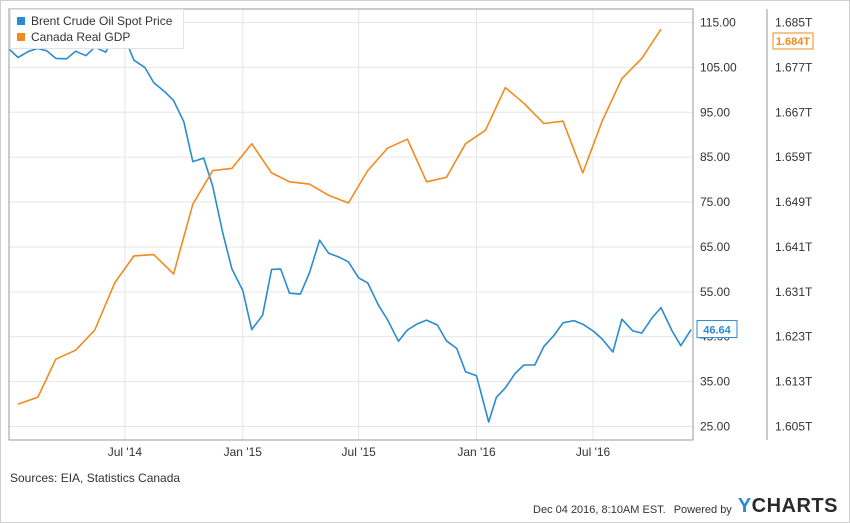  Describe the element at coordinates (755, 185) in the screenshot. I see `end-labels: 46.64 1.684T` at that location.